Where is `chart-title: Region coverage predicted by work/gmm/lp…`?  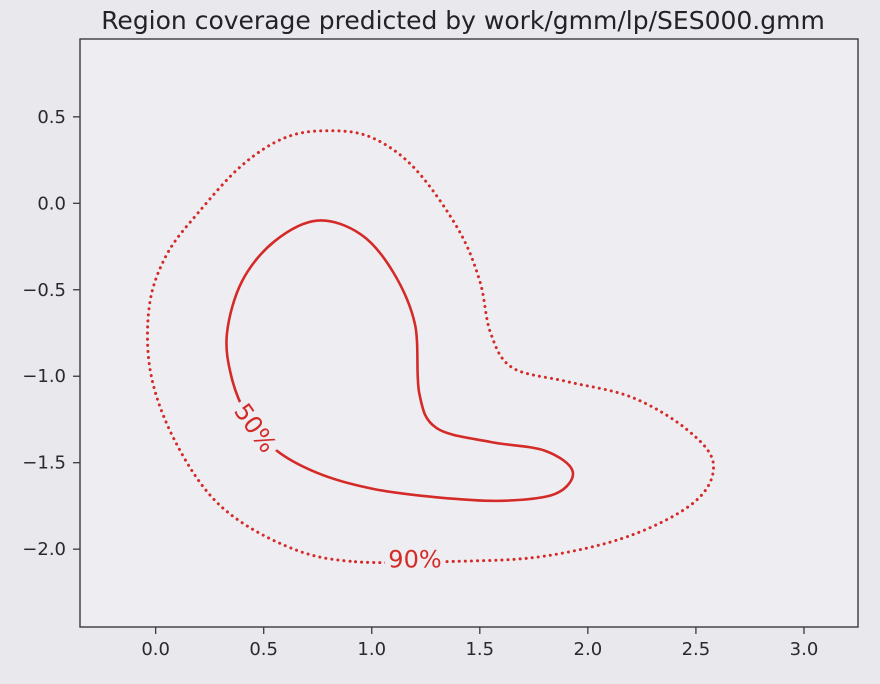 chart-title: Region coverage predicted by work/gmm/lp… is located at coordinates (463, 20).